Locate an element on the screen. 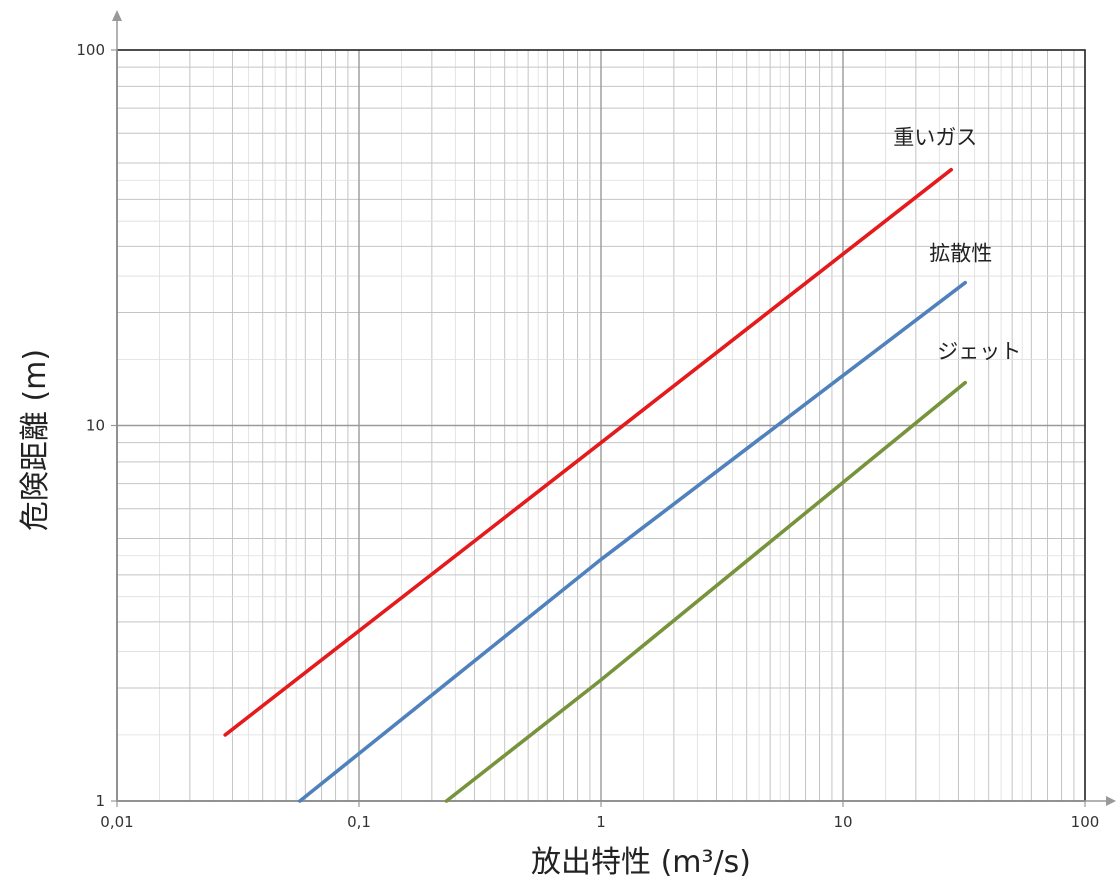  x-tick-label: 1 is located at coordinates (601, 822).